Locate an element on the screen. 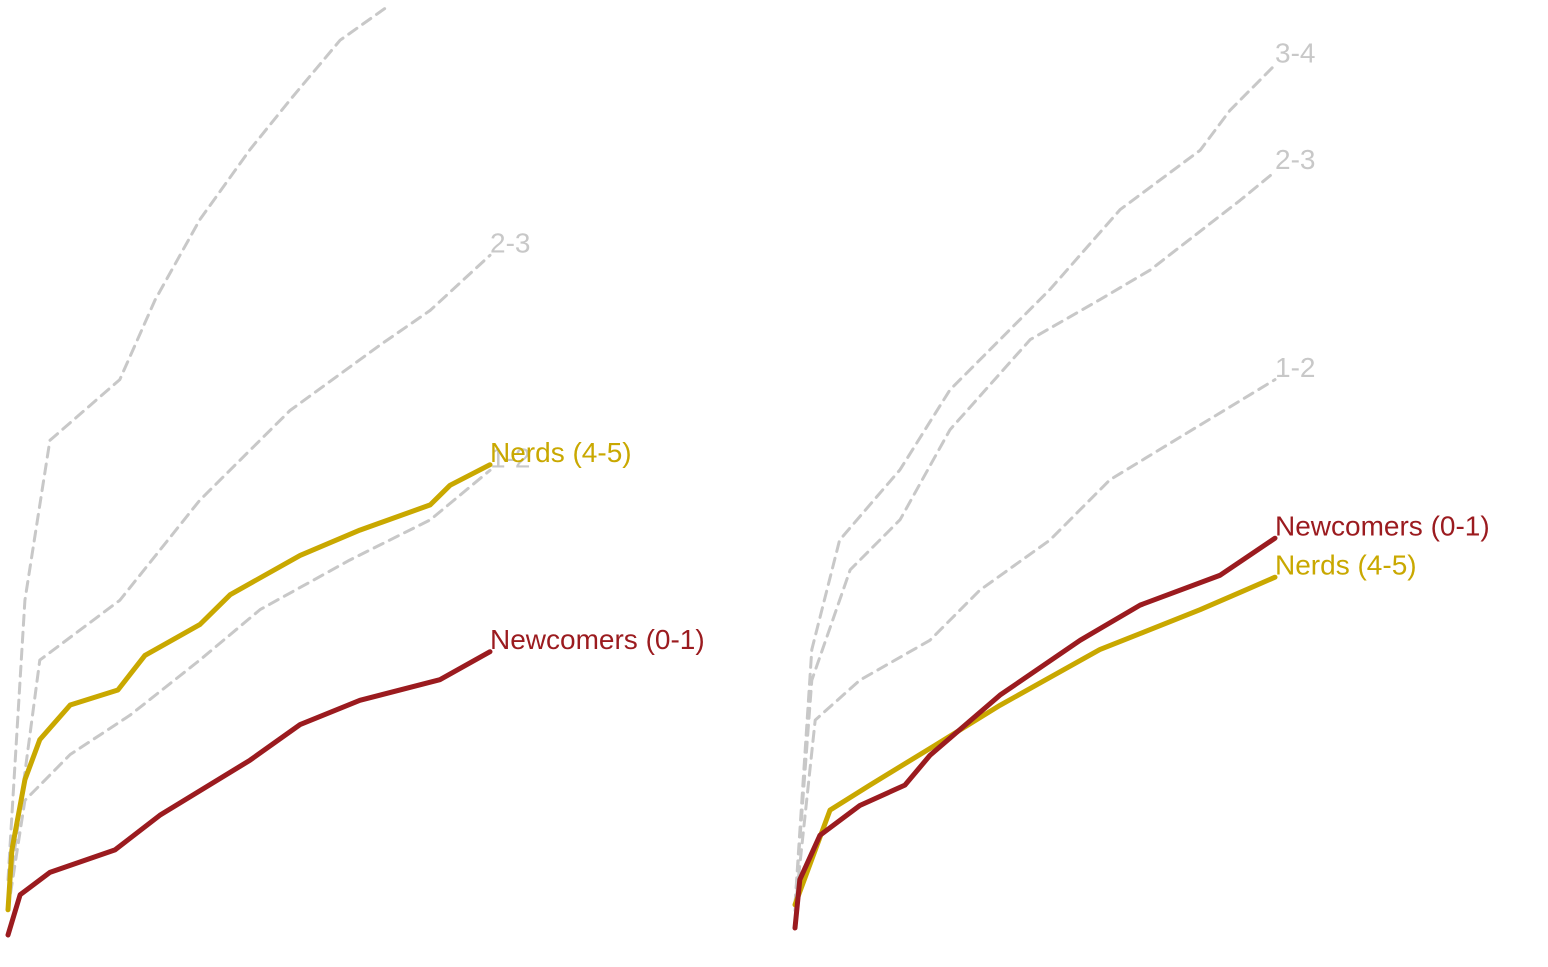 The height and width of the screenshot is (967, 1548). series-label: 3-4 is located at coordinates (1295, 52).